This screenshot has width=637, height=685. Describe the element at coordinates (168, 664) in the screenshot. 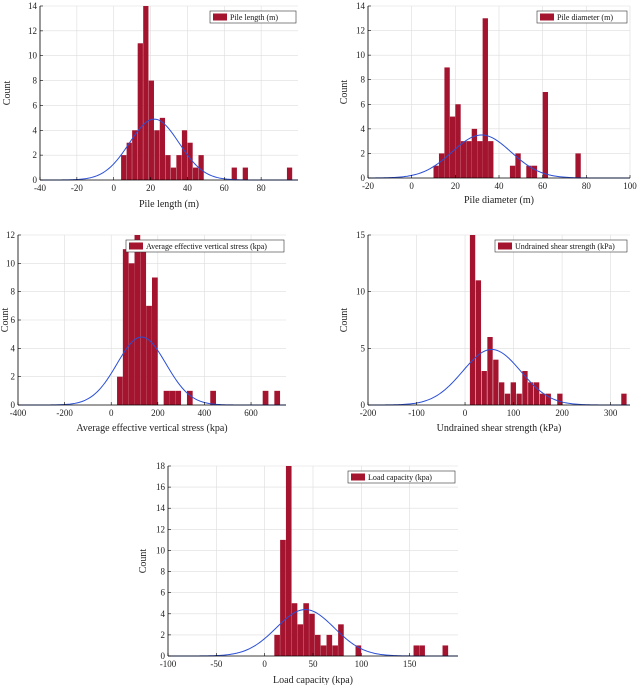

I see `x-tick-label: -100` at that location.